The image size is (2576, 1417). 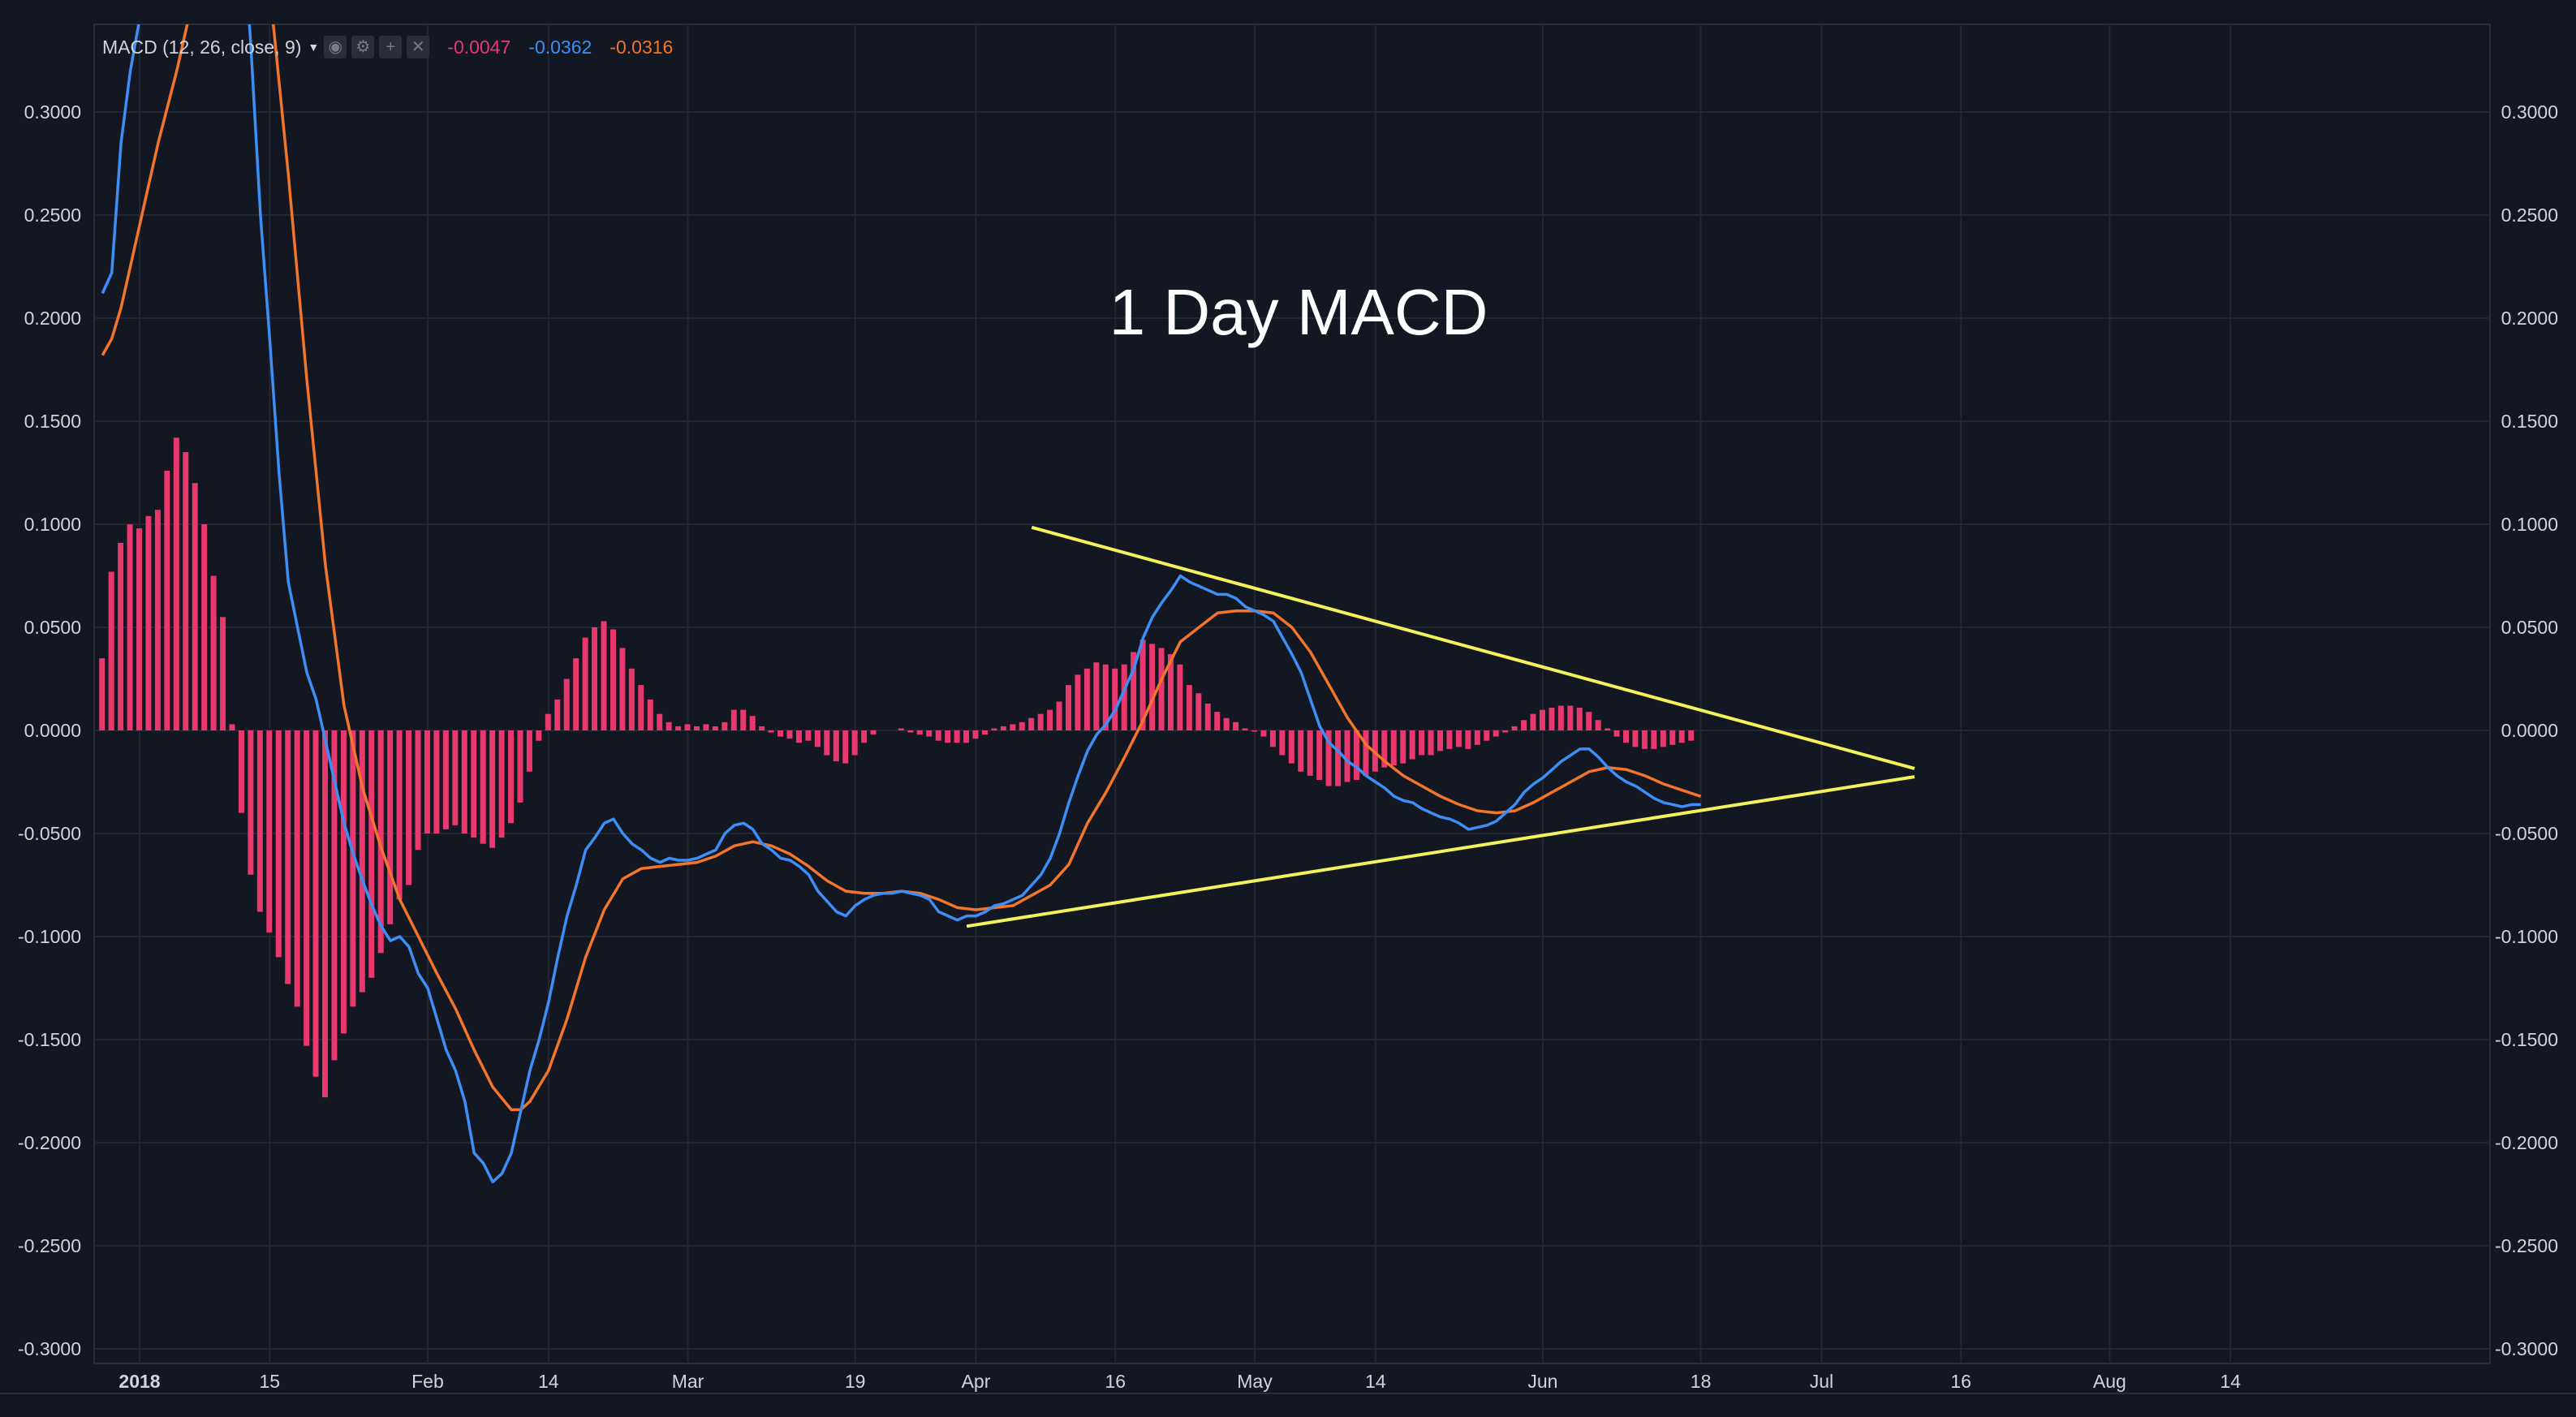 What do you see at coordinates (560, 47) in the screenshot?
I see `macd-value: -0.0362` at bounding box center [560, 47].